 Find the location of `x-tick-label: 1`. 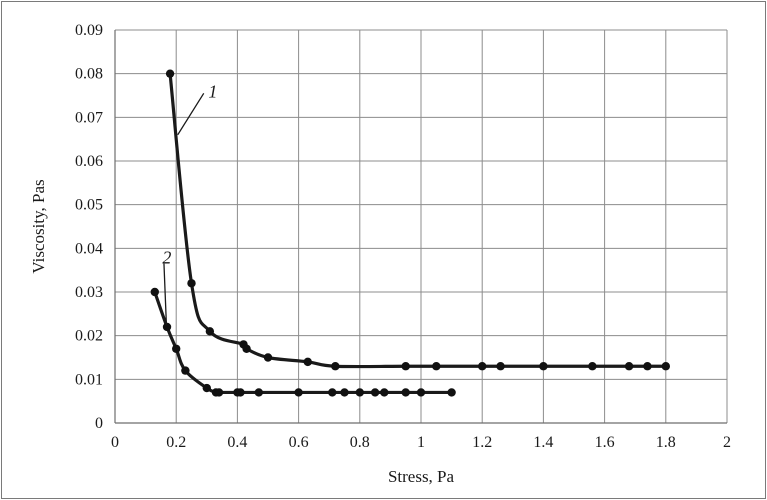

x-tick-label: 1 is located at coordinates (421, 442).